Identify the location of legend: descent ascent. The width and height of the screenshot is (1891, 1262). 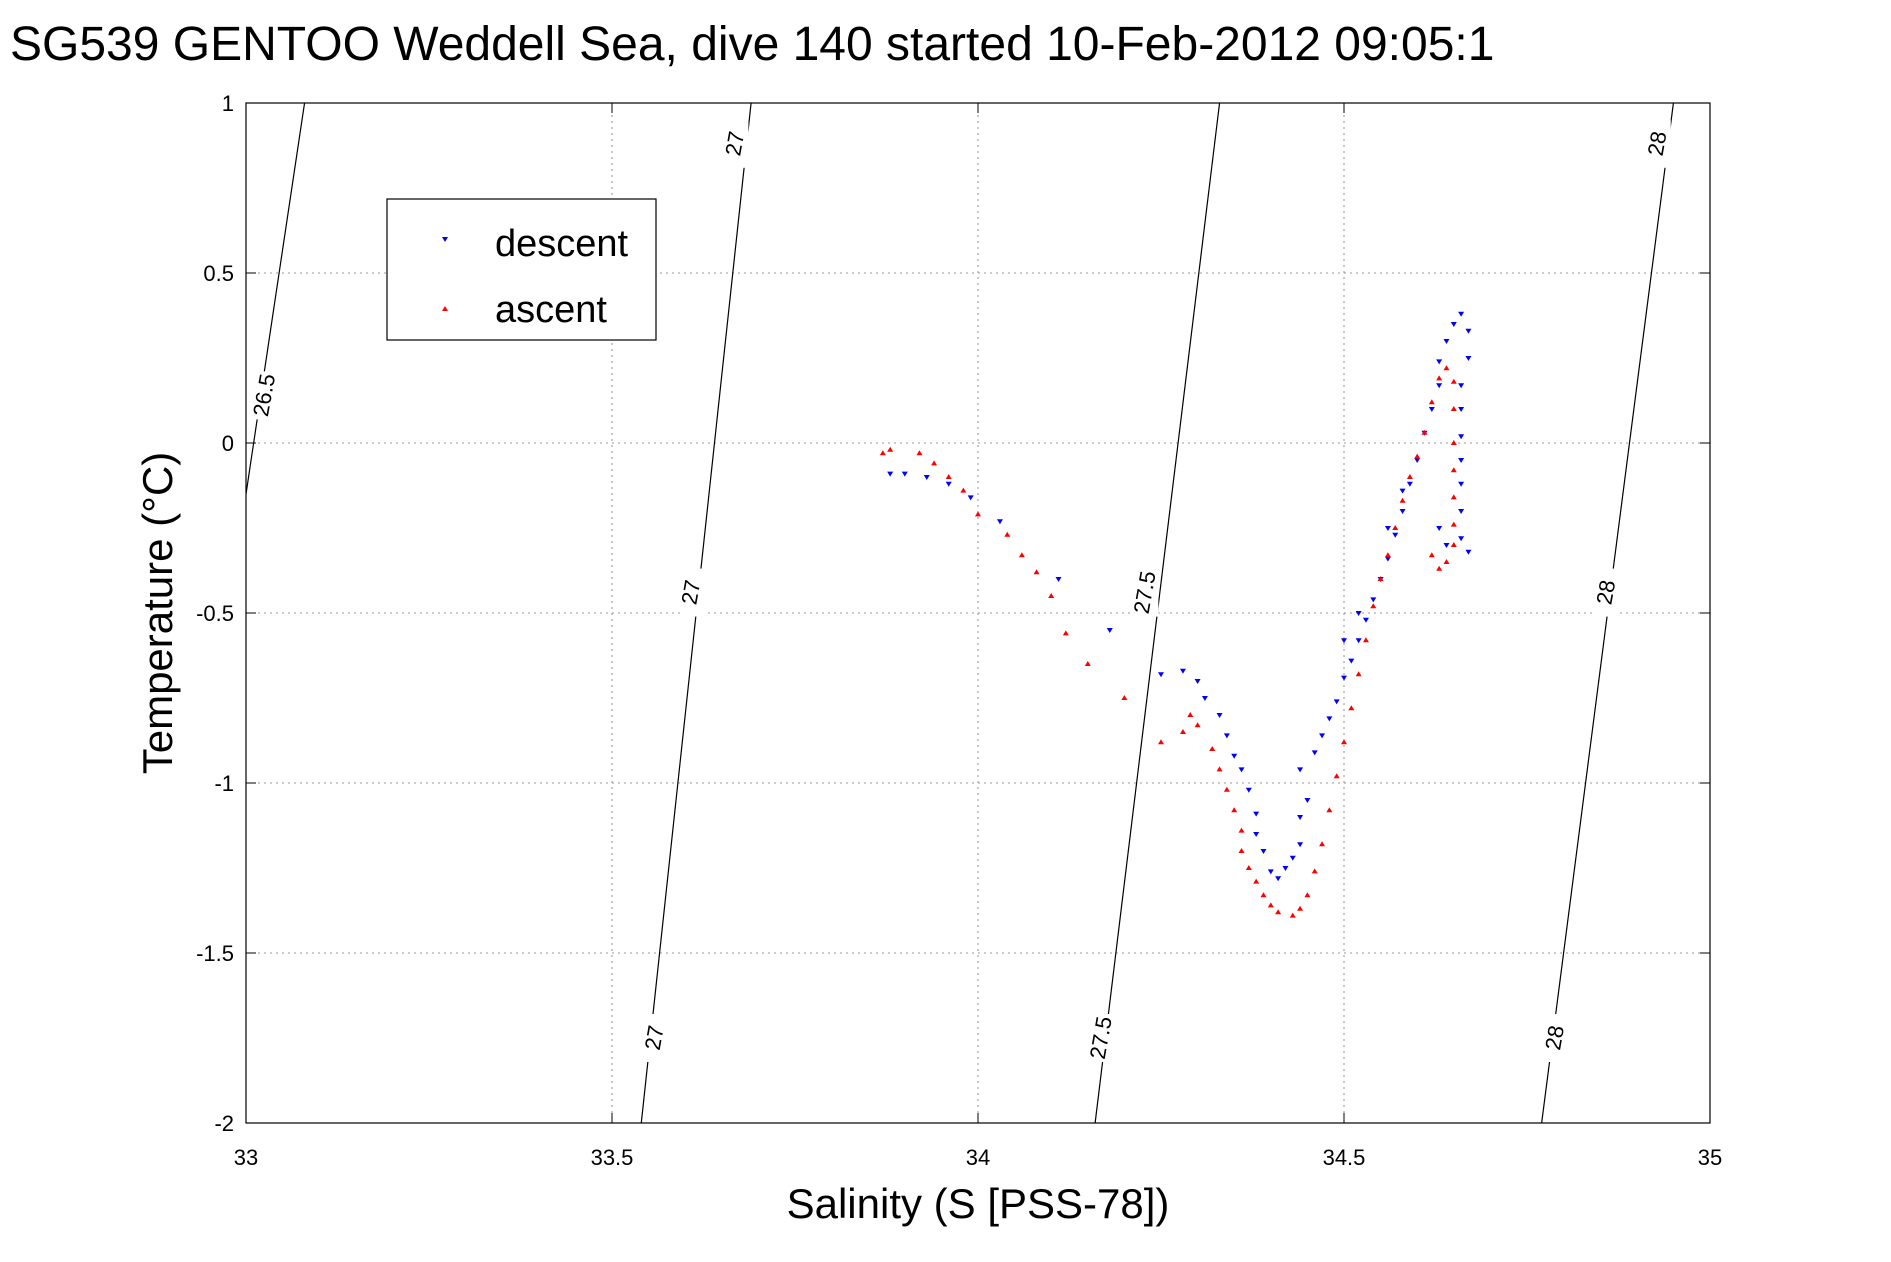
(521, 269).